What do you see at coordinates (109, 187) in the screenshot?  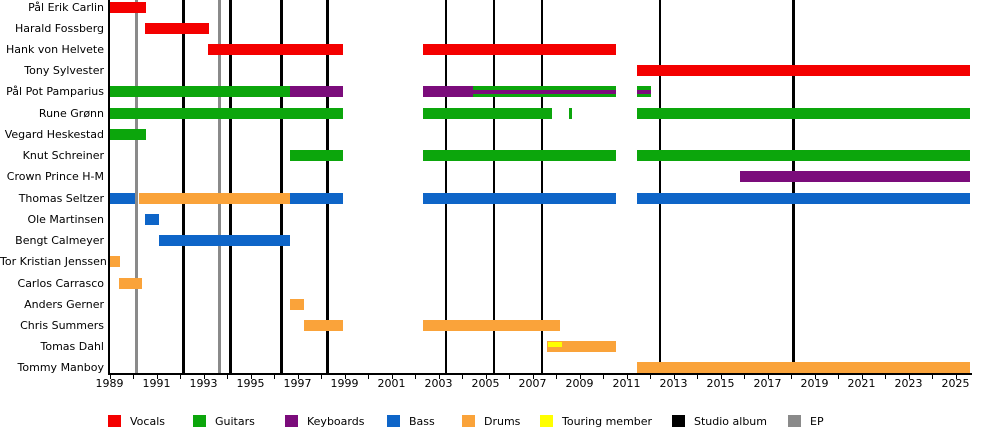 I see `y-axis-line` at bounding box center [109, 187].